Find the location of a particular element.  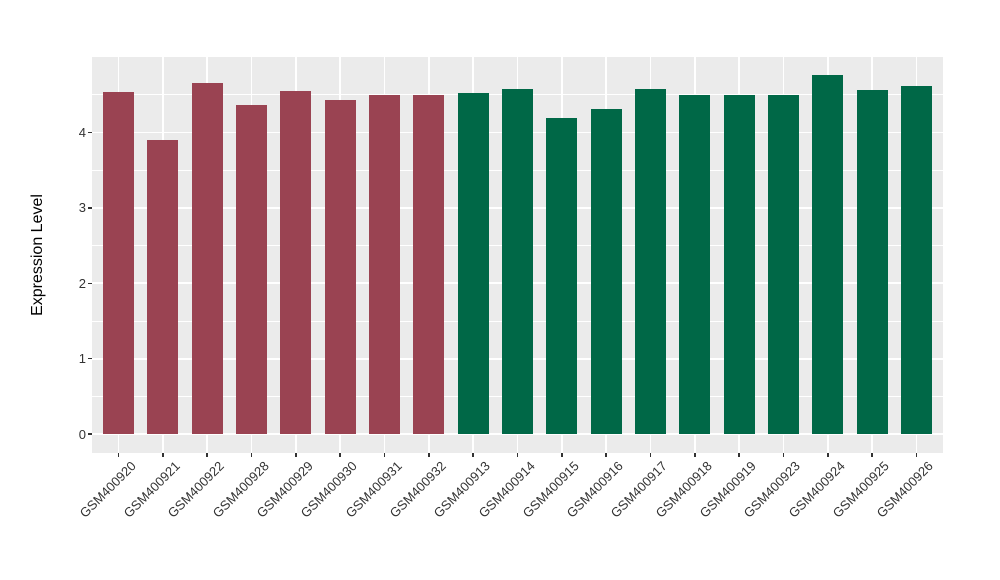

bar-GSM400914 is located at coordinates (517, 261).